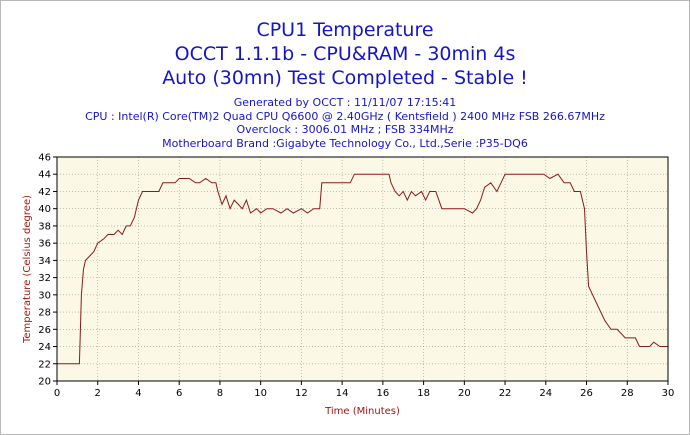  What do you see at coordinates (545, 393) in the screenshot?
I see `x-tick-label: 24` at bounding box center [545, 393].